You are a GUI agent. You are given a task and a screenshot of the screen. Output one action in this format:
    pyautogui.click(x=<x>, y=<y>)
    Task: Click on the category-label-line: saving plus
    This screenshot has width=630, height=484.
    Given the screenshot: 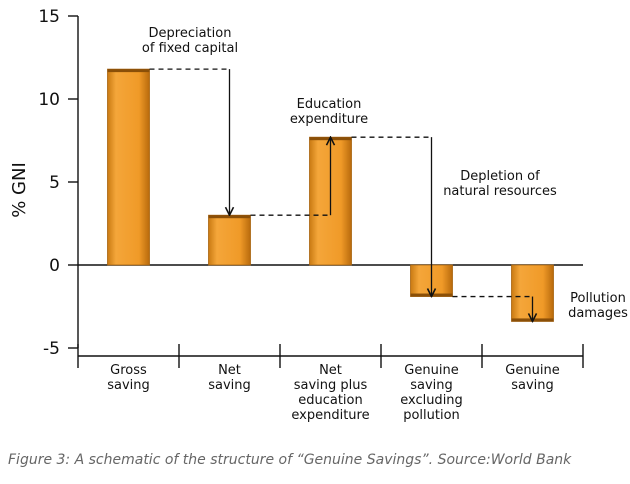 What is the action you would take?
    pyautogui.click(x=331, y=385)
    